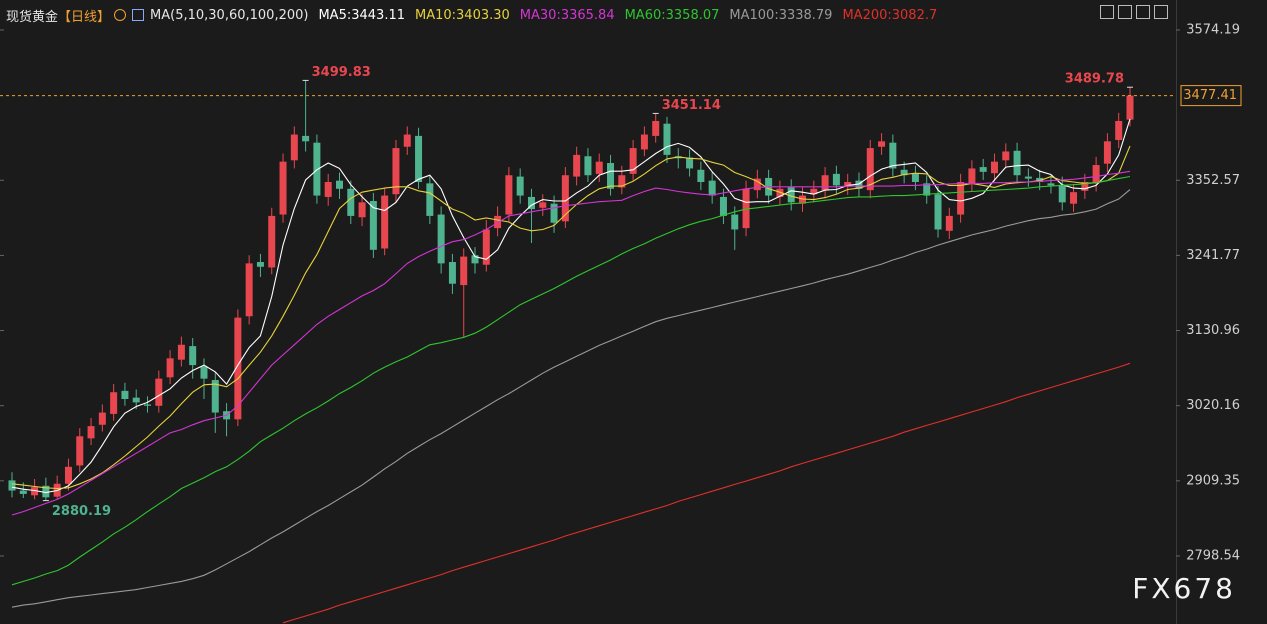  Describe the element at coordinates (1213, 480) in the screenshot. I see `y-tick-label: 2909.35` at that location.